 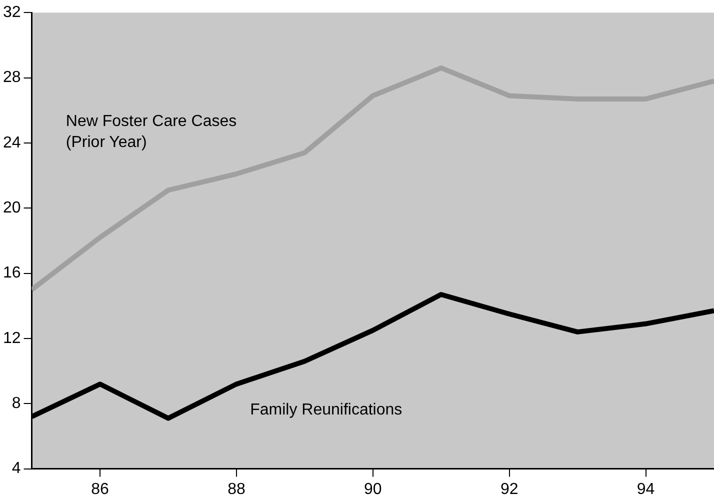 What do you see at coordinates (645, 489) in the screenshot?
I see `x-tick-label: 94` at bounding box center [645, 489].